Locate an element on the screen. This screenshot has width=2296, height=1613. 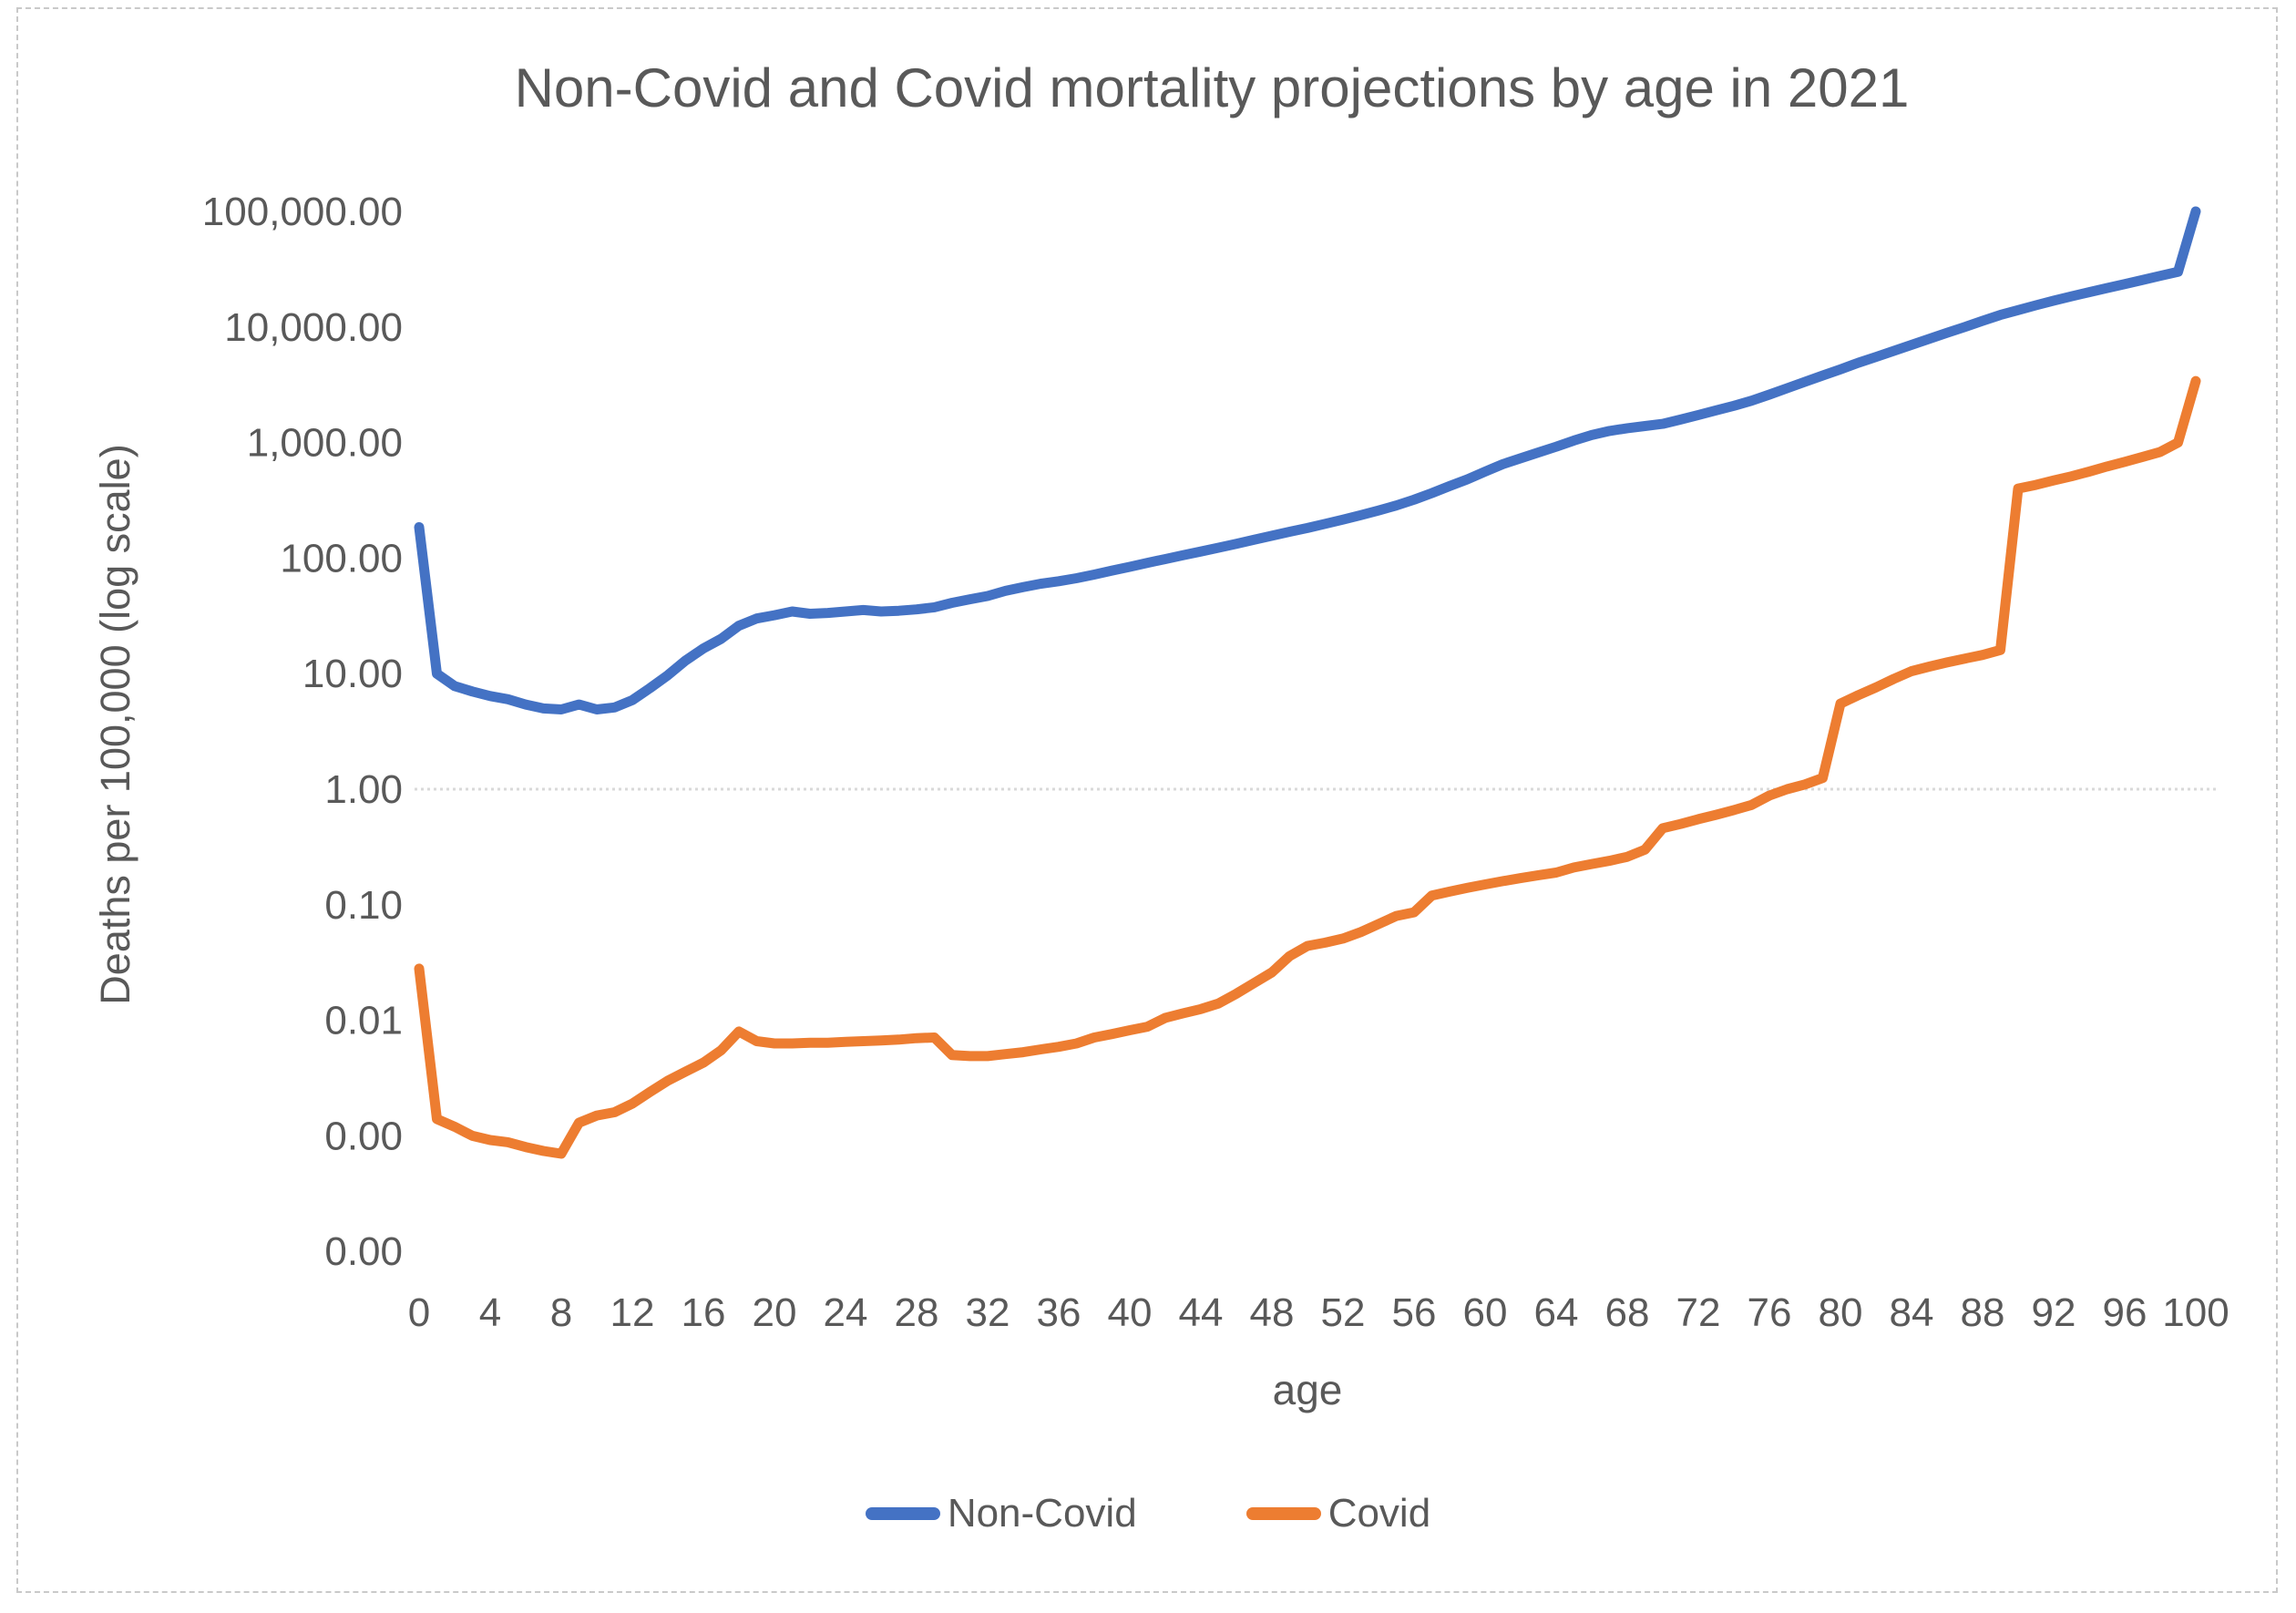
x-axis-tick-label: 16 is located at coordinates (704, 1312).